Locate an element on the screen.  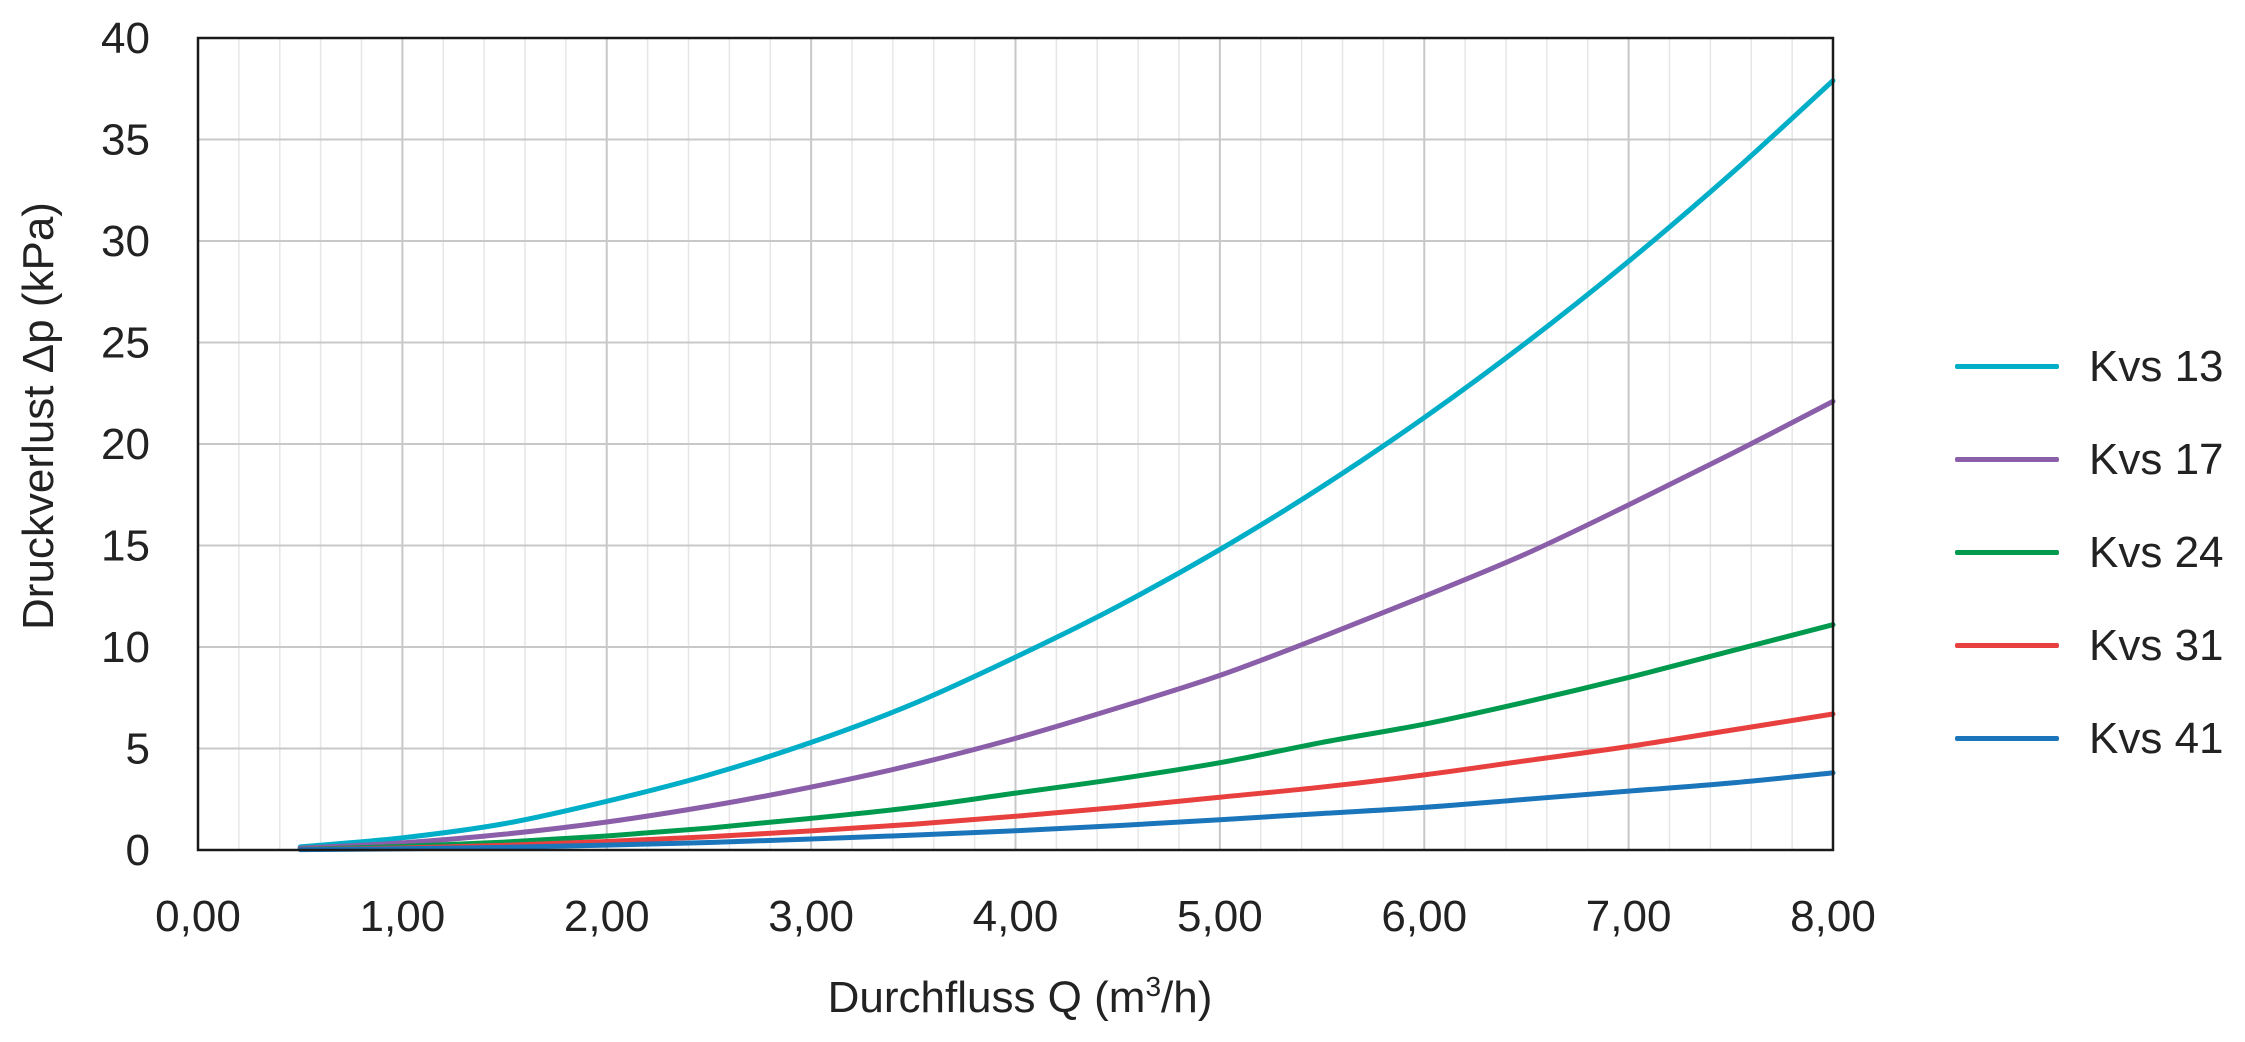
x-tick-labels: 0,00 1,00 2,00 3,00 4,00 5,00 6,00 7,00 8,00 is located at coordinates (1015, 916).